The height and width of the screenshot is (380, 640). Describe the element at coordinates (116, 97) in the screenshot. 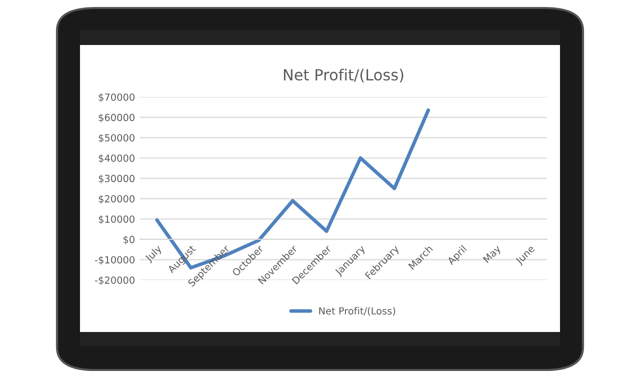

I see `y-tick-label: $70000` at that location.